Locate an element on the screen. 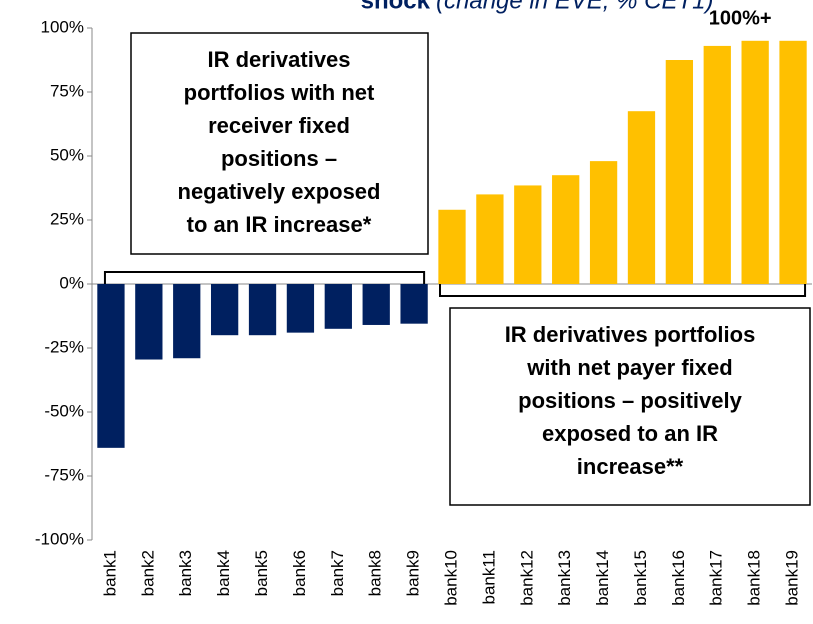 This screenshot has width=813, height=624. annotation: receiver fixed is located at coordinates (279, 125).